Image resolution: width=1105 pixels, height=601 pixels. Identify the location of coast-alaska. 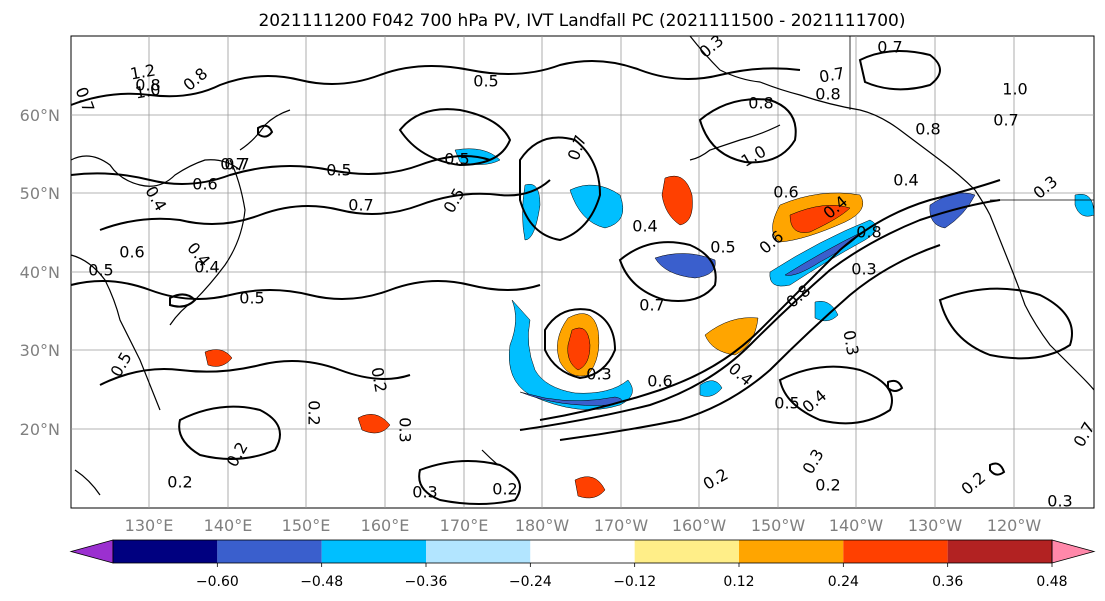
(840, 125).